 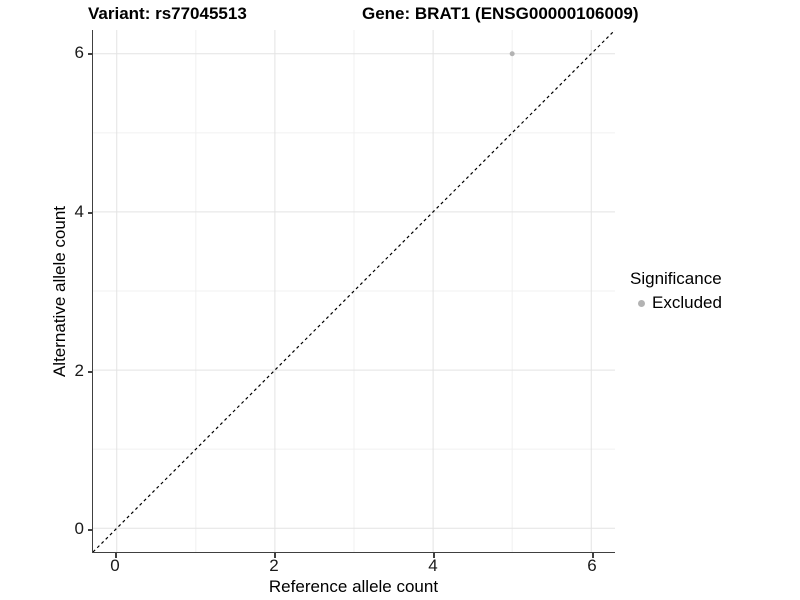 I want to click on x-tick-label: 6, so click(x=592, y=565).